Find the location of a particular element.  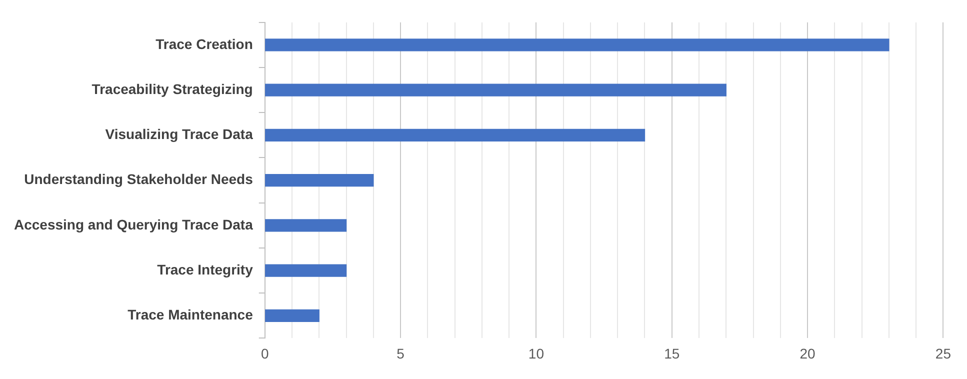

y-tick-label: Trace Creation is located at coordinates (204, 44).